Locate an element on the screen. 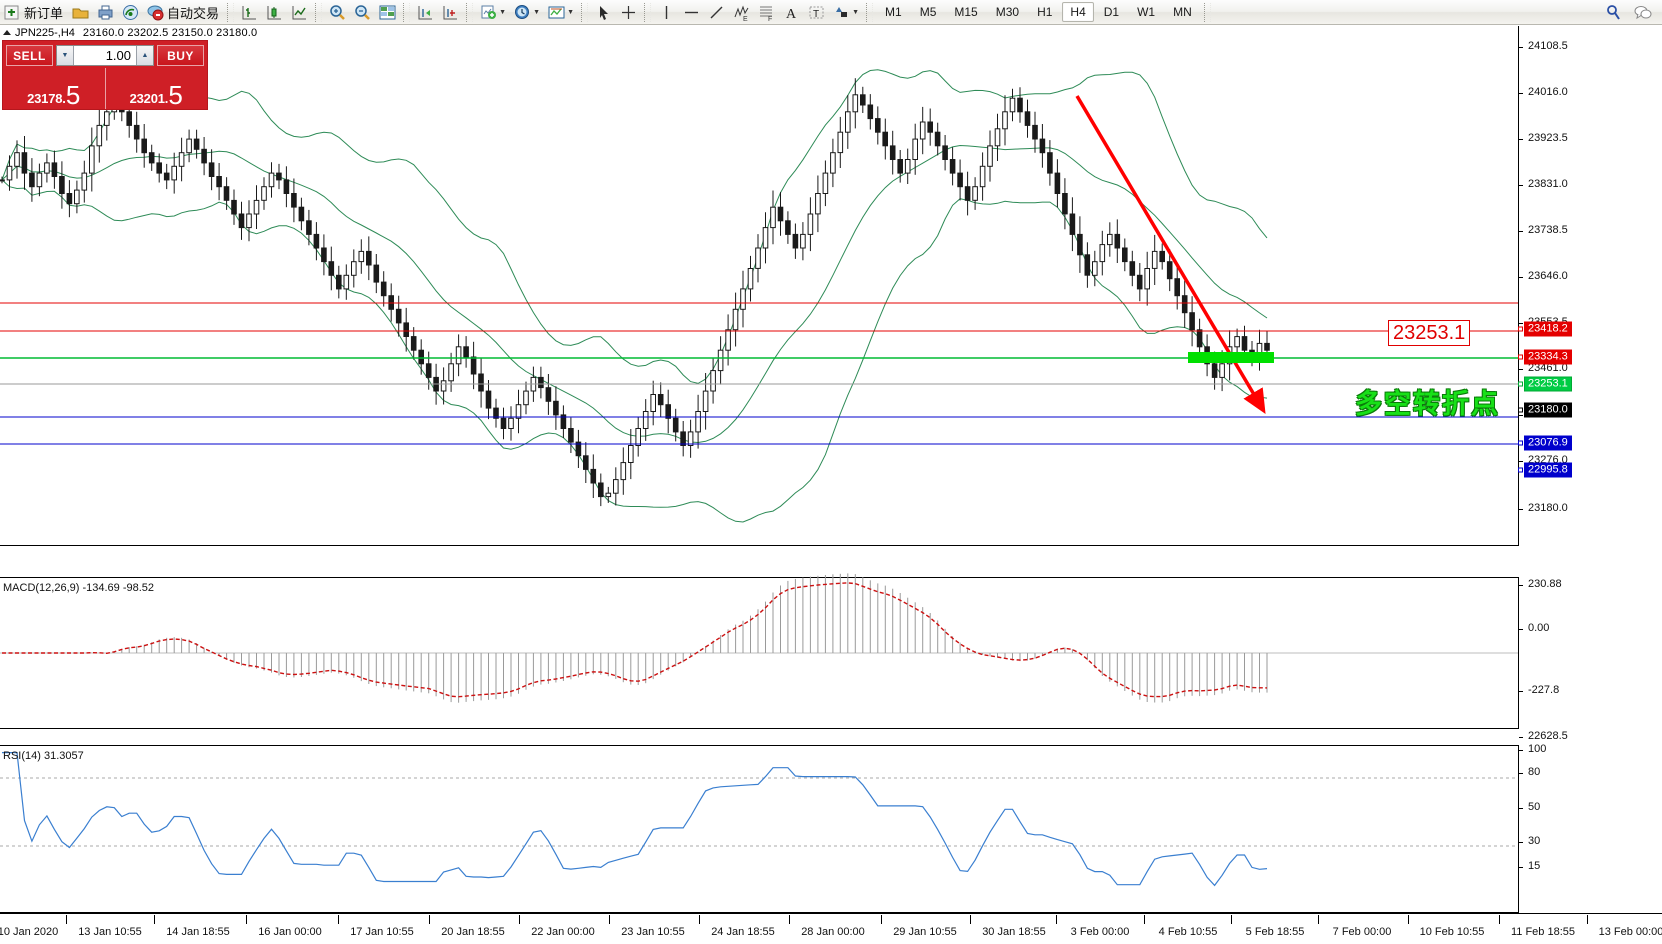  elliott-icon: E is located at coordinates (741, 13).